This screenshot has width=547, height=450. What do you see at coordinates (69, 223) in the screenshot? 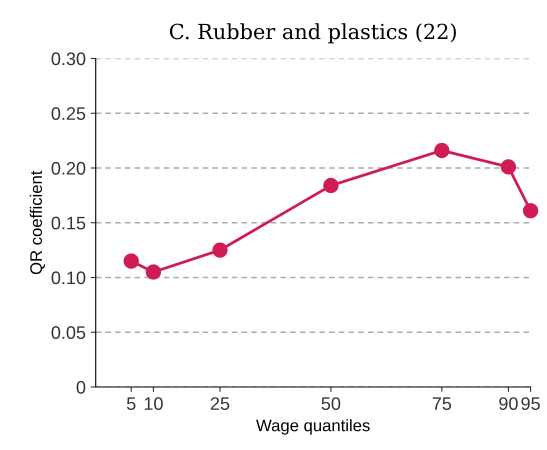
I see `y-tick-label: 0.15` at bounding box center [69, 223].